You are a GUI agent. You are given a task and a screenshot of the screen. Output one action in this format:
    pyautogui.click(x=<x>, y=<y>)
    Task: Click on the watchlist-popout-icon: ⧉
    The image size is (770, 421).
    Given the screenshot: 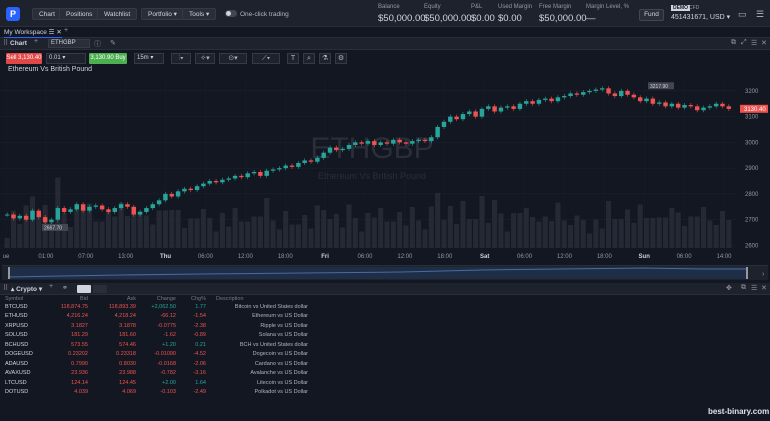 What is the action you would take?
    pyautogui.click(x=743, y=287)
    